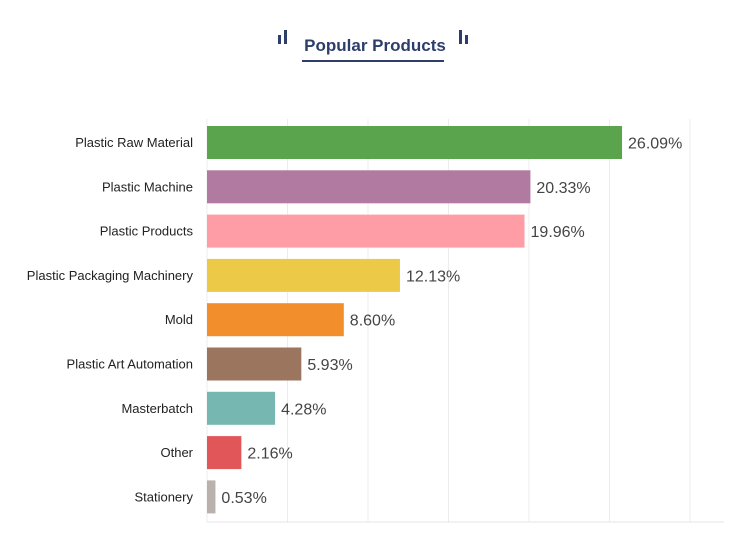  I want to click on chart-title-area: Popular Products, so click(375, 50).